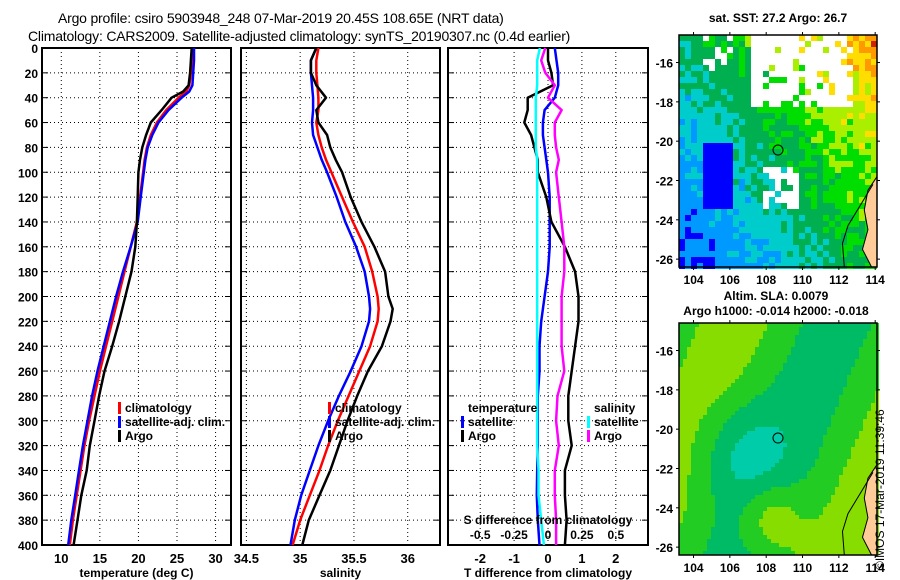 The height and width of the screenshot is (580, 900). What do you see at coordinates (665, 509) in the screenshot?
I see `map-y-tick-label: -24` at bounding box center [665, 509].